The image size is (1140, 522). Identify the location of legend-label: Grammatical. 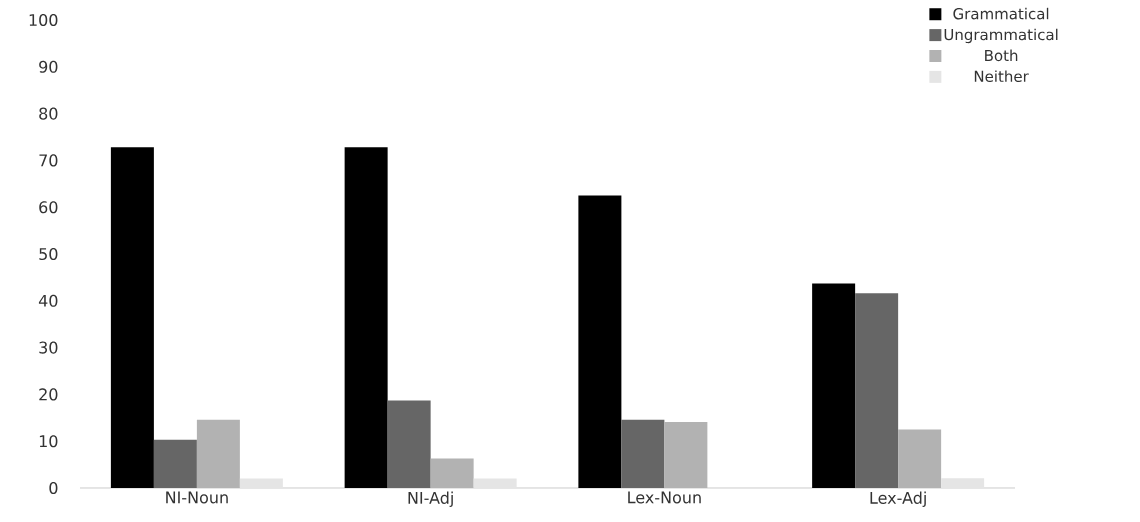
(1001, 13).